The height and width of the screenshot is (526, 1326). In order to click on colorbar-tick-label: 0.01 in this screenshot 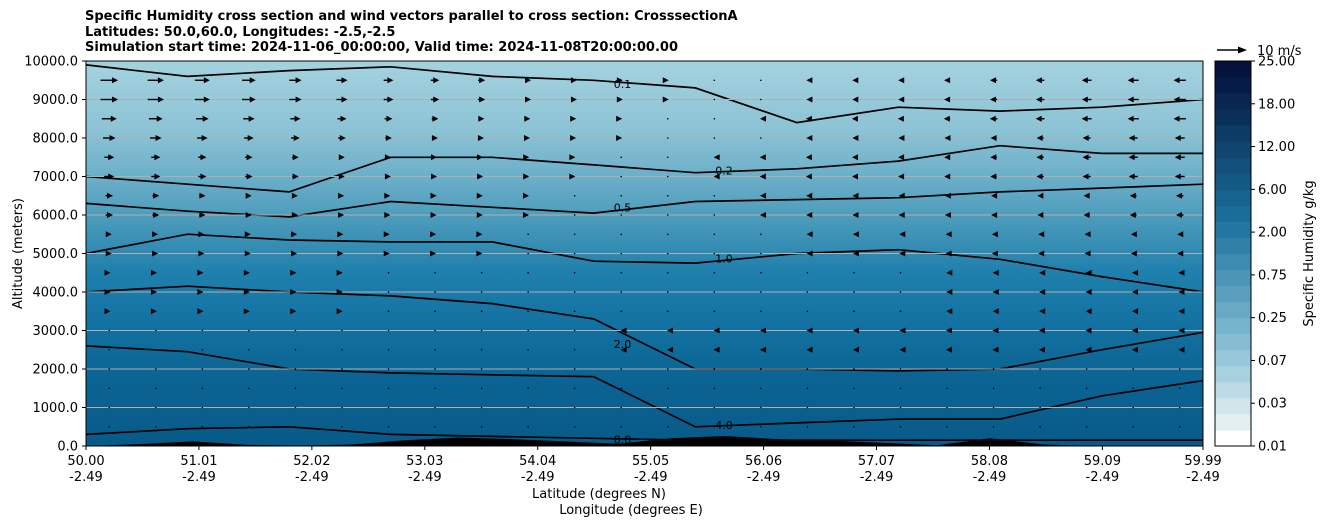, I will do `click(1272, 447)`.